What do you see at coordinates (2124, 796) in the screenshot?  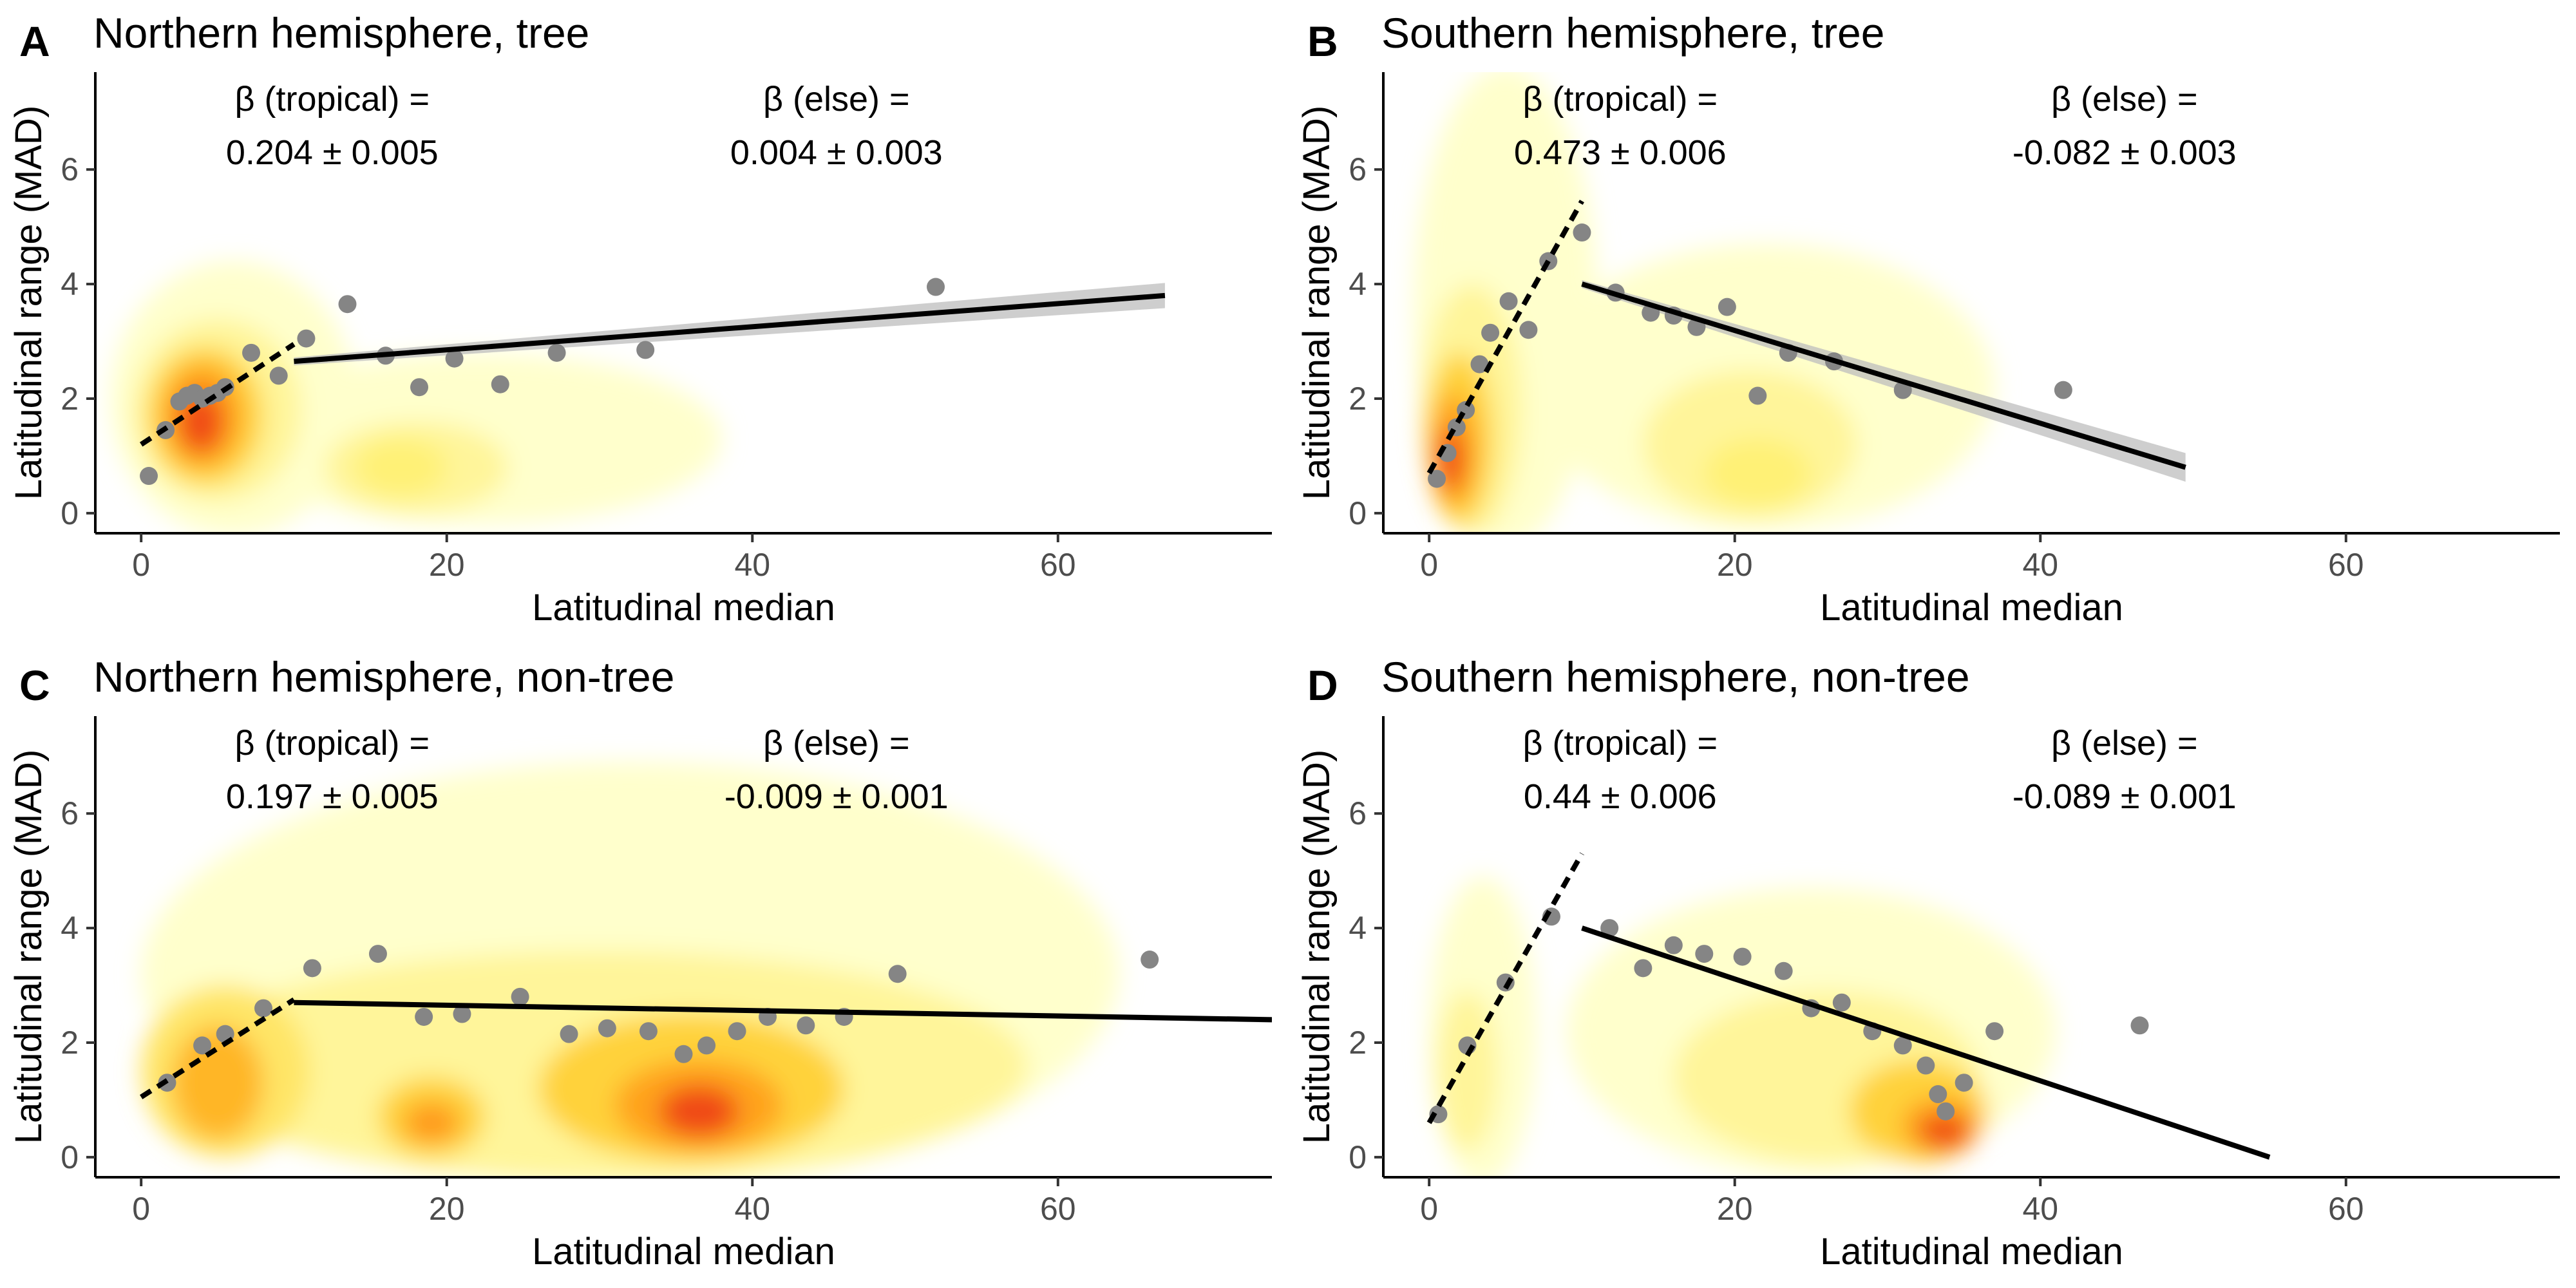 I see `beta-else-value: -0.089 ± 0.001` at bounding box center [2124, 796].